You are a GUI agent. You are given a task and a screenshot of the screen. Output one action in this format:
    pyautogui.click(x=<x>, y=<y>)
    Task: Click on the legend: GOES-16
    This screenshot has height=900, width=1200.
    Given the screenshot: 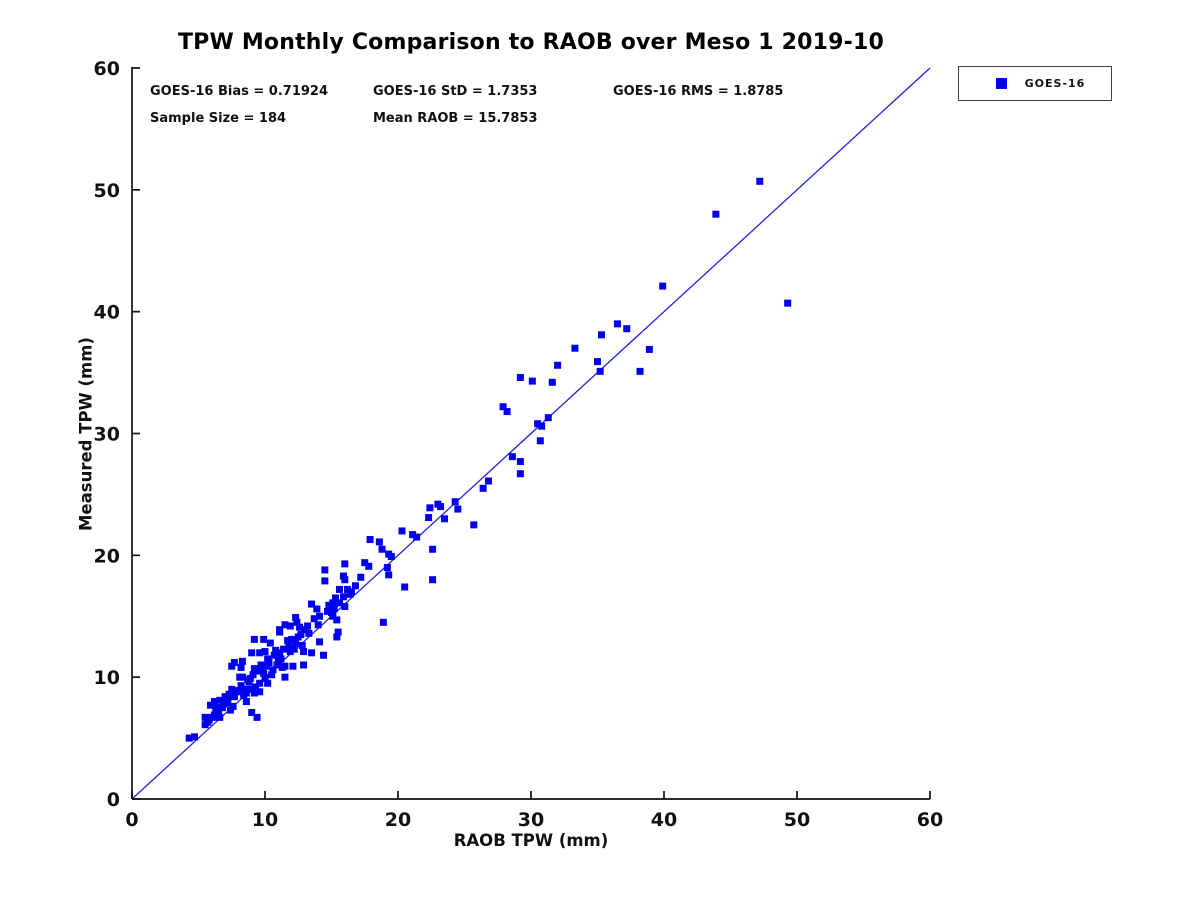 What is the action you would take?
    pyautogui.click(x=1035, y=83)
    